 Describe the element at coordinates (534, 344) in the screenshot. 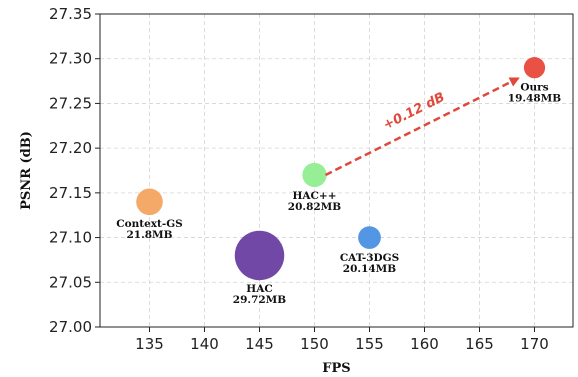

I see `x-tick-label: 170` at that location.